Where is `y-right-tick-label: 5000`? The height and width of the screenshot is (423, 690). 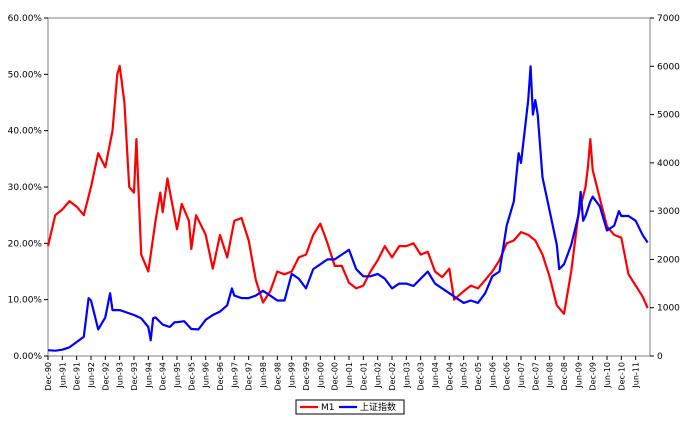 y-right-tick-label: 5000 is located at coordinates (668, 116).